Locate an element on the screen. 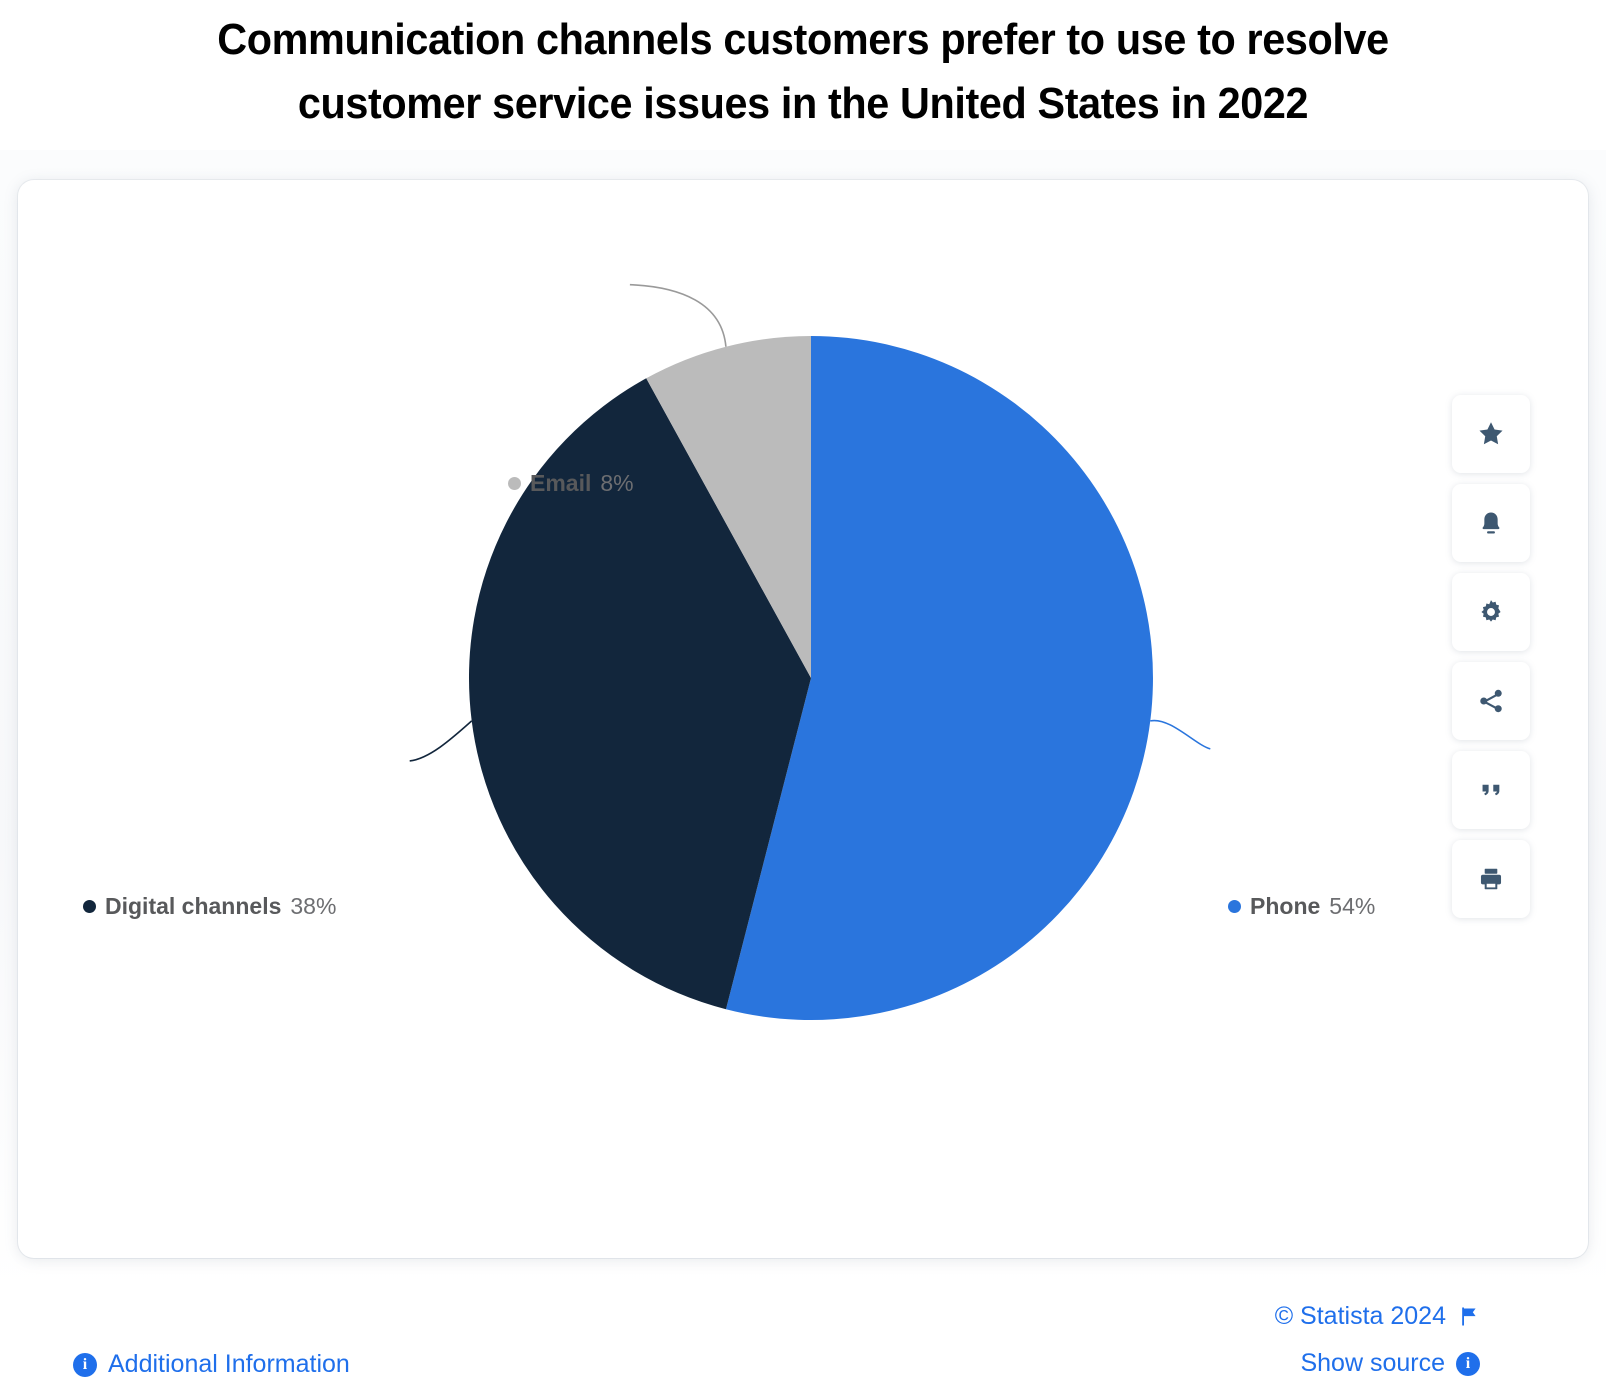 This screenshot has width=1606, height=1379. alert-button is located at coordinates (1491, 523).